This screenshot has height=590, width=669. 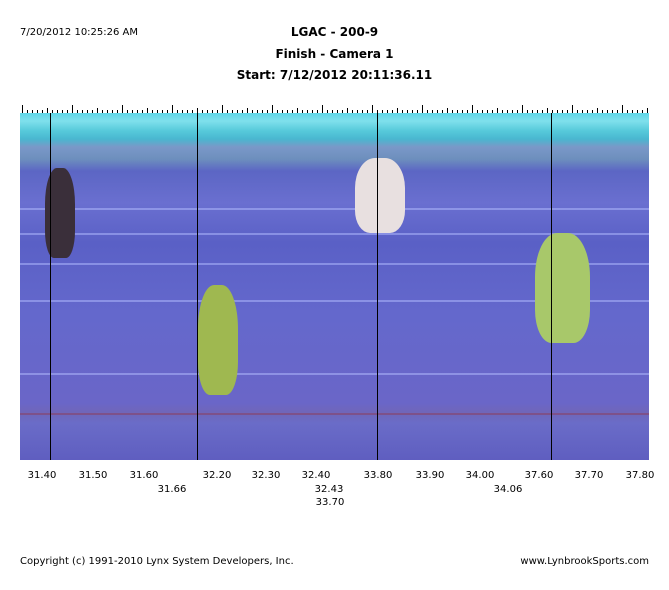 What do you see at coordinates (144, 475) in the screenshot?
I see `time-tick-label: 31.60` at bounding box center [144, 475].